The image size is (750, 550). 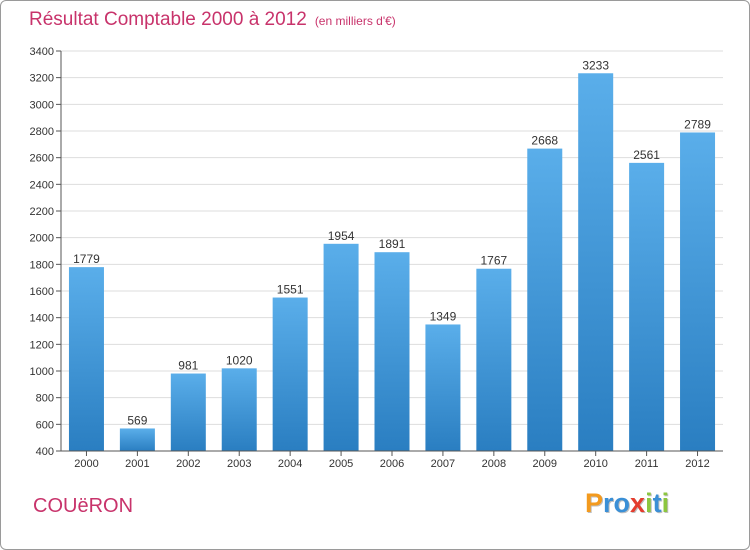 I want to click on data-label: 1891, so click(x=392, y=244).